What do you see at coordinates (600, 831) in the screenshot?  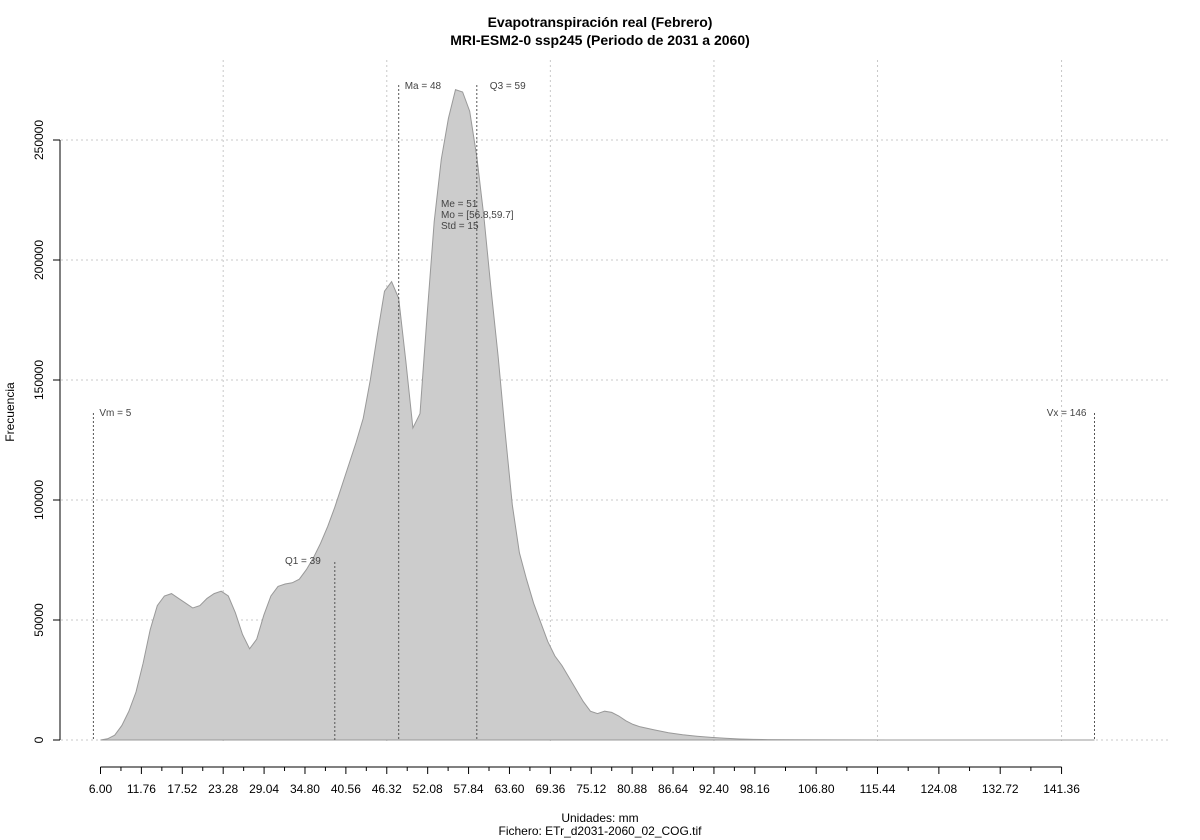 I see `file-label: Fichero: ETr_d2031-2060_02_COG.tif` at bounding box center [600, 831].